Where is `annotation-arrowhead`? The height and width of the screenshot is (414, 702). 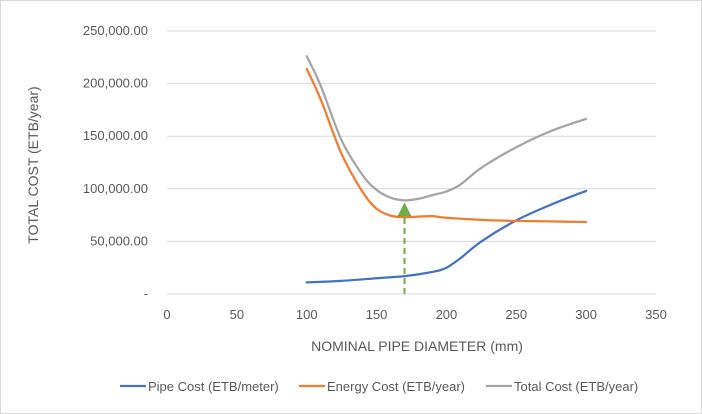
annotation-arrowhead is located at coordinates (404, 209).